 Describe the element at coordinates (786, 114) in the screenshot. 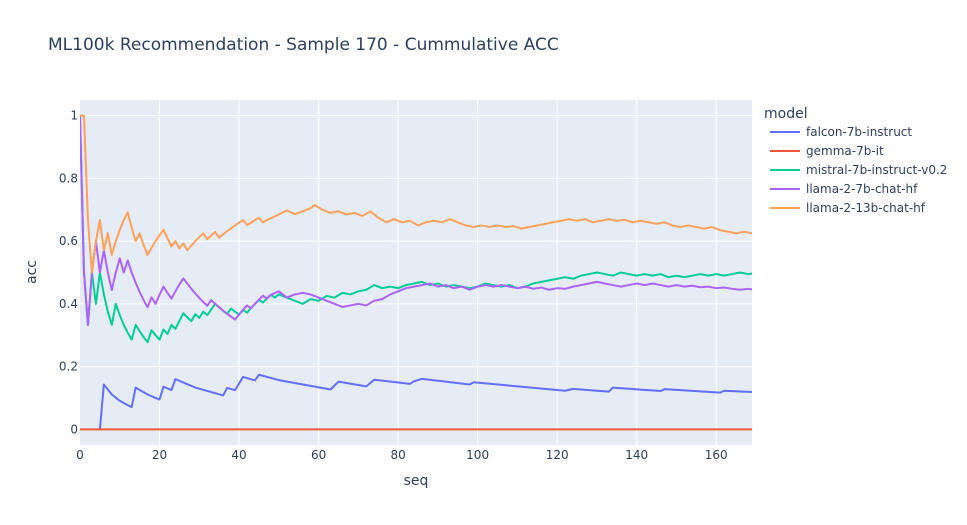

I see `legend-title: model` at that location.